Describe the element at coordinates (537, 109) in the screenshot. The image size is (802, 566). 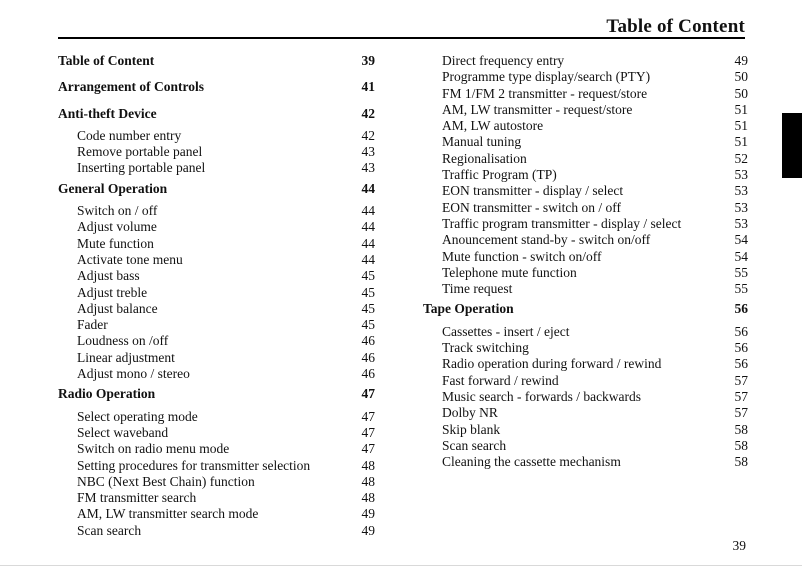
I see `entry-label: AM, LW transmitter - request/store` at that location.